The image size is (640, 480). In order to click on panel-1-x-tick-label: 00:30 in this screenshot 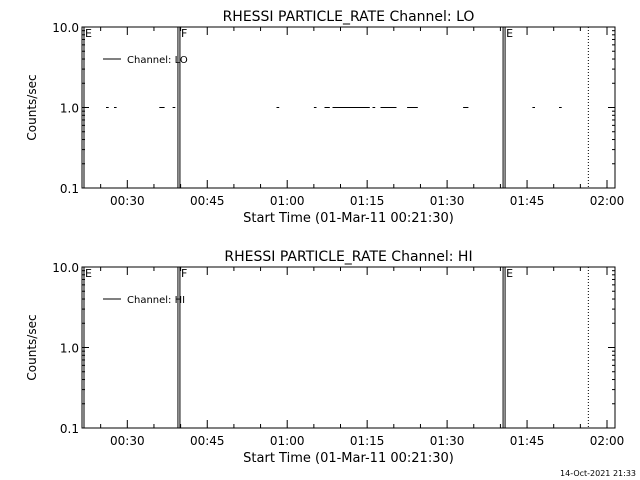, I will do `click(127, 201)`.